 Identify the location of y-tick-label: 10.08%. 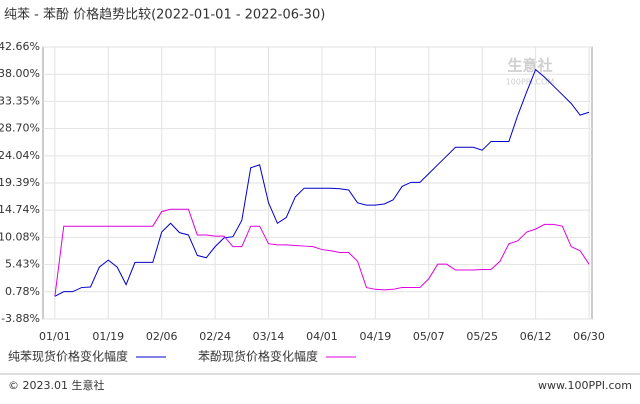
(20, 236).